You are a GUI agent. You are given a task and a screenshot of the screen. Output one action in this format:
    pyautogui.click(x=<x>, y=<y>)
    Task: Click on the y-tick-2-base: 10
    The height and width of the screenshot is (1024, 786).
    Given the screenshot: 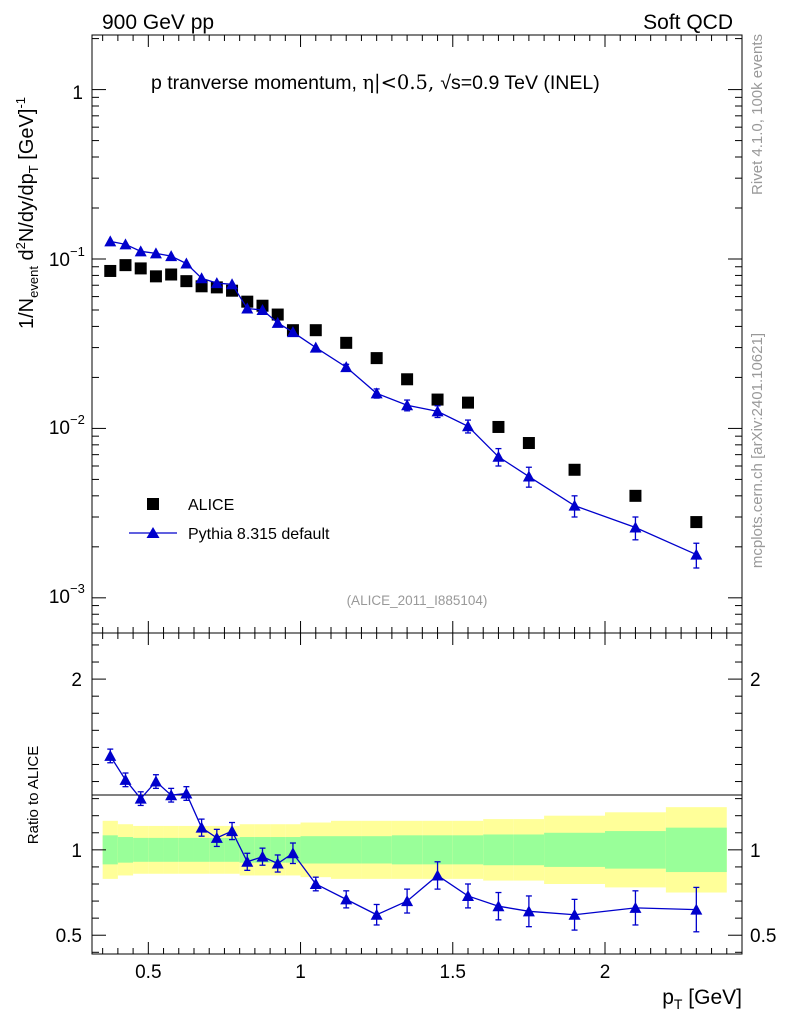 What is the action you would take?
    pyautogui.click(x=59, y=260)
    